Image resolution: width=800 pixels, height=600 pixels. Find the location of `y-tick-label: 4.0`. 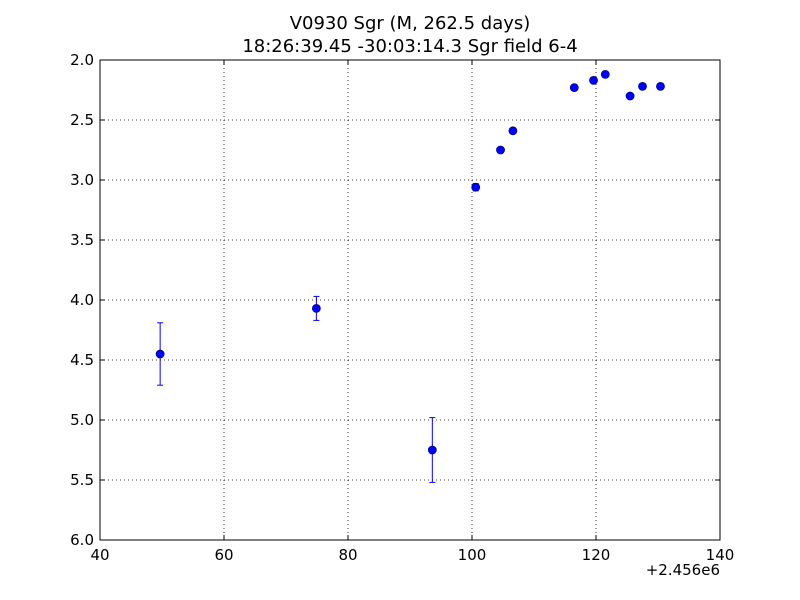

y-tick-label: 4.0 is located at coordinates (82, 300).